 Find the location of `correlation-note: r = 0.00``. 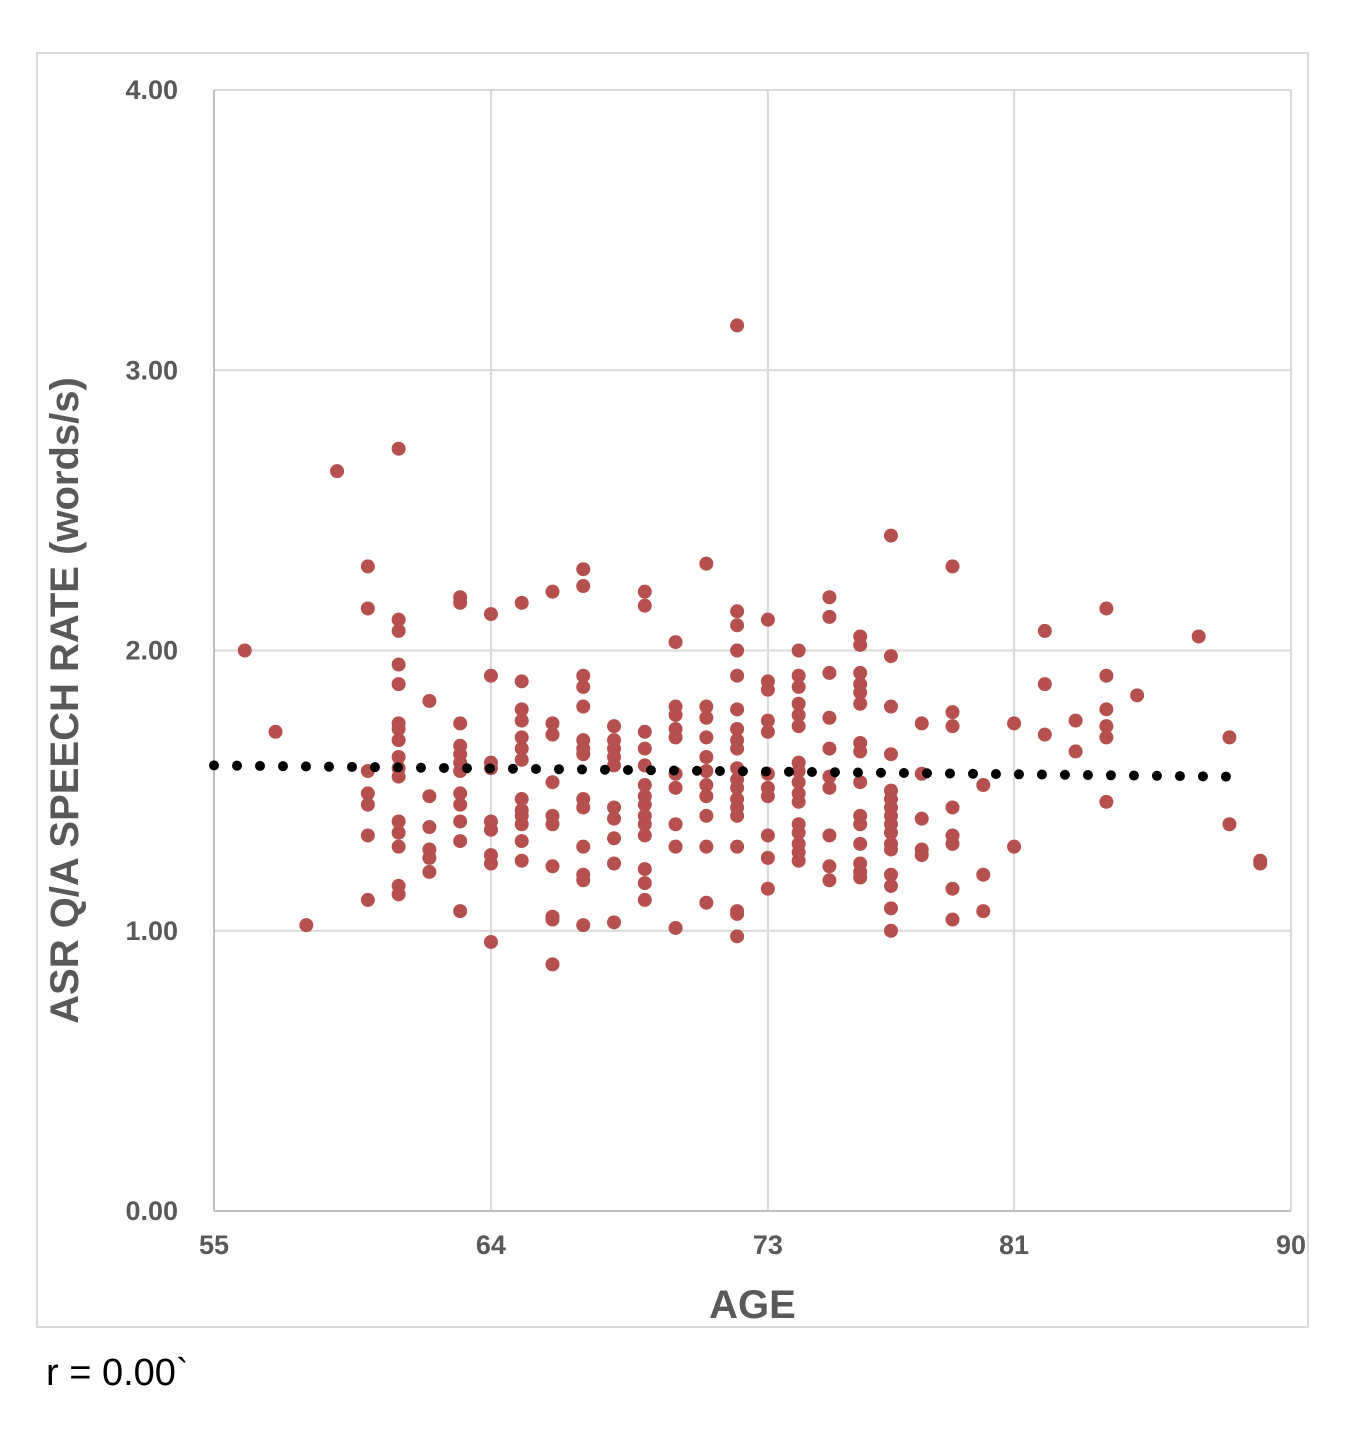

correlation-note: r = 0.00` is located at coordinates (117, 1373).